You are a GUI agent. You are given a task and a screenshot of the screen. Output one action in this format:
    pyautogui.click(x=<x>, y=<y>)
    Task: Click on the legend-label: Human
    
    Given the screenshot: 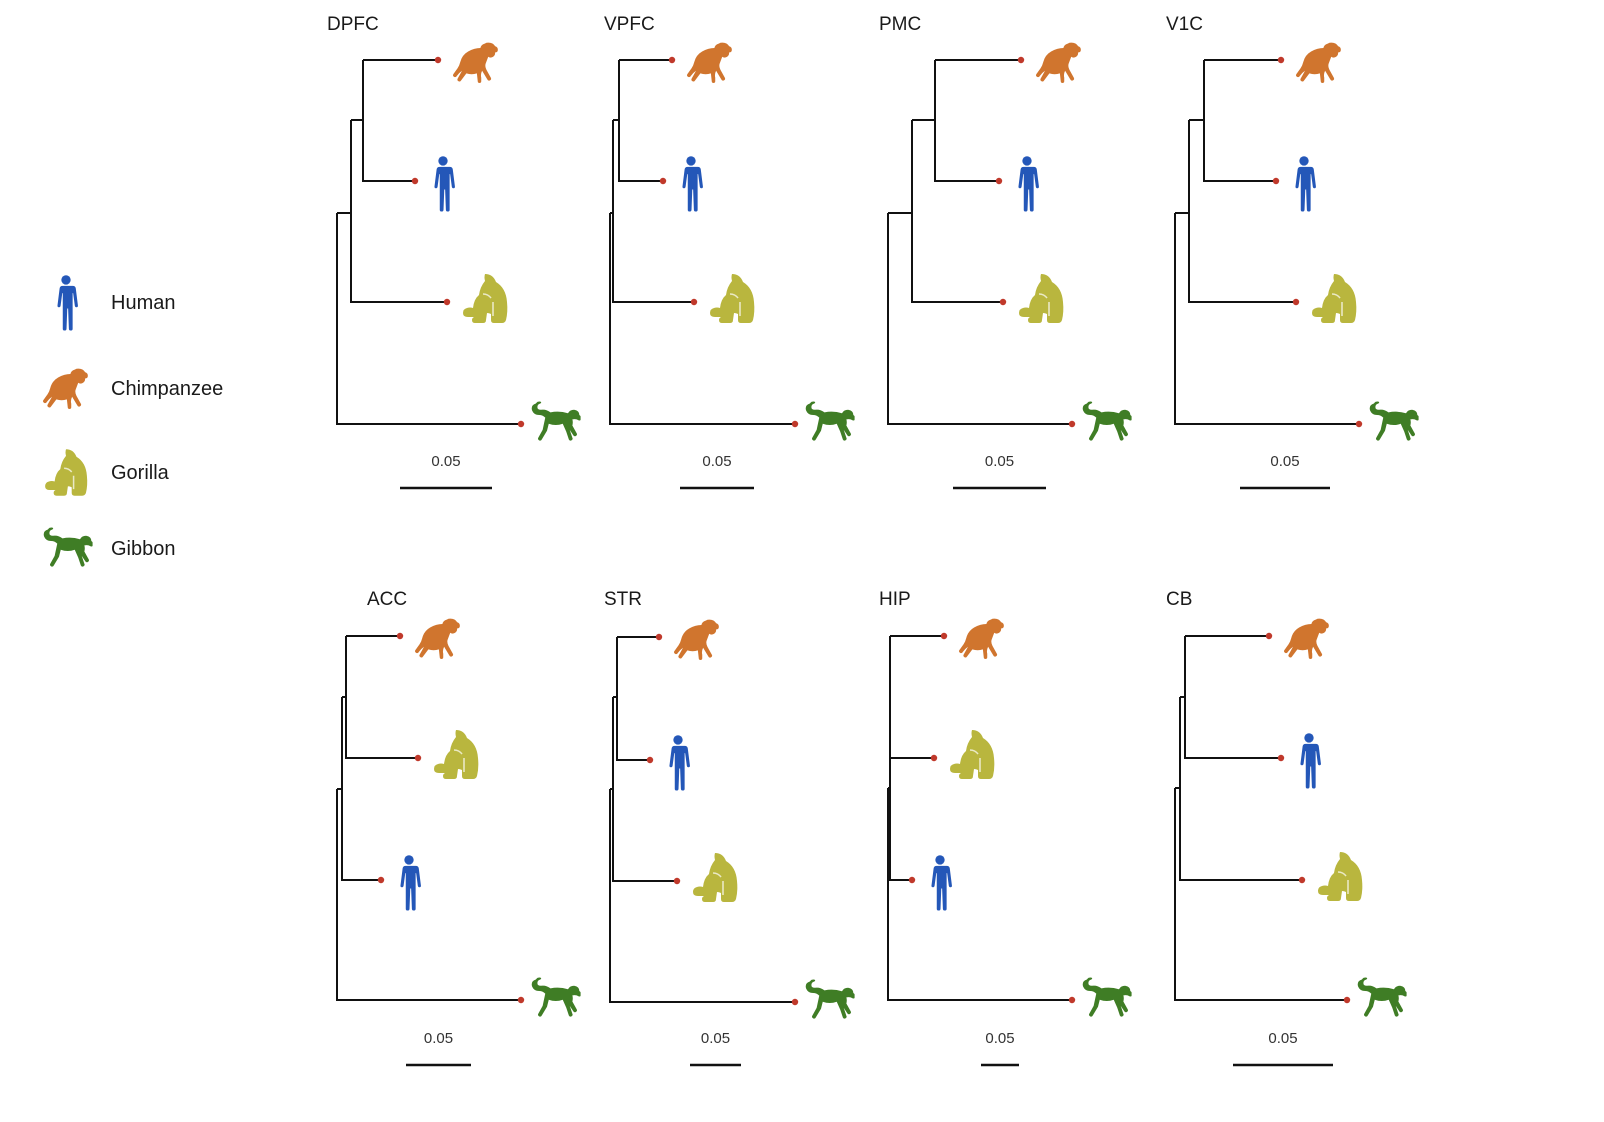 What is the action you would take?
    pyautogui.click(x=143, y=303)
    